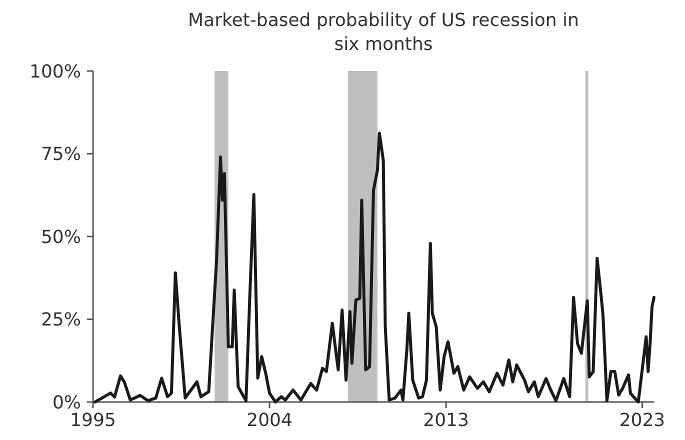 This screenshot has width=685, height=440. I want to click on y-tick-label: 100%, so click(55, 71).